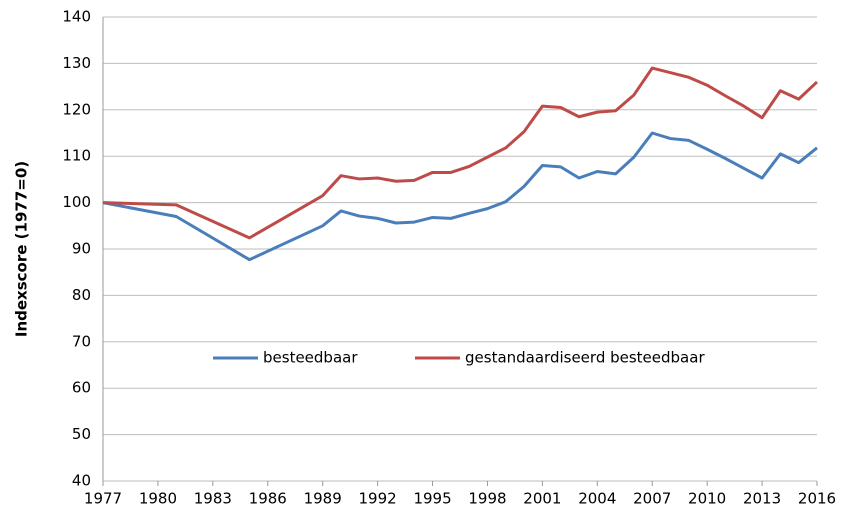 The image size is (855, 515). Describe the element at coordinates (81, 481) in the screenshot. I see `y-tick-label: 40` at that location.